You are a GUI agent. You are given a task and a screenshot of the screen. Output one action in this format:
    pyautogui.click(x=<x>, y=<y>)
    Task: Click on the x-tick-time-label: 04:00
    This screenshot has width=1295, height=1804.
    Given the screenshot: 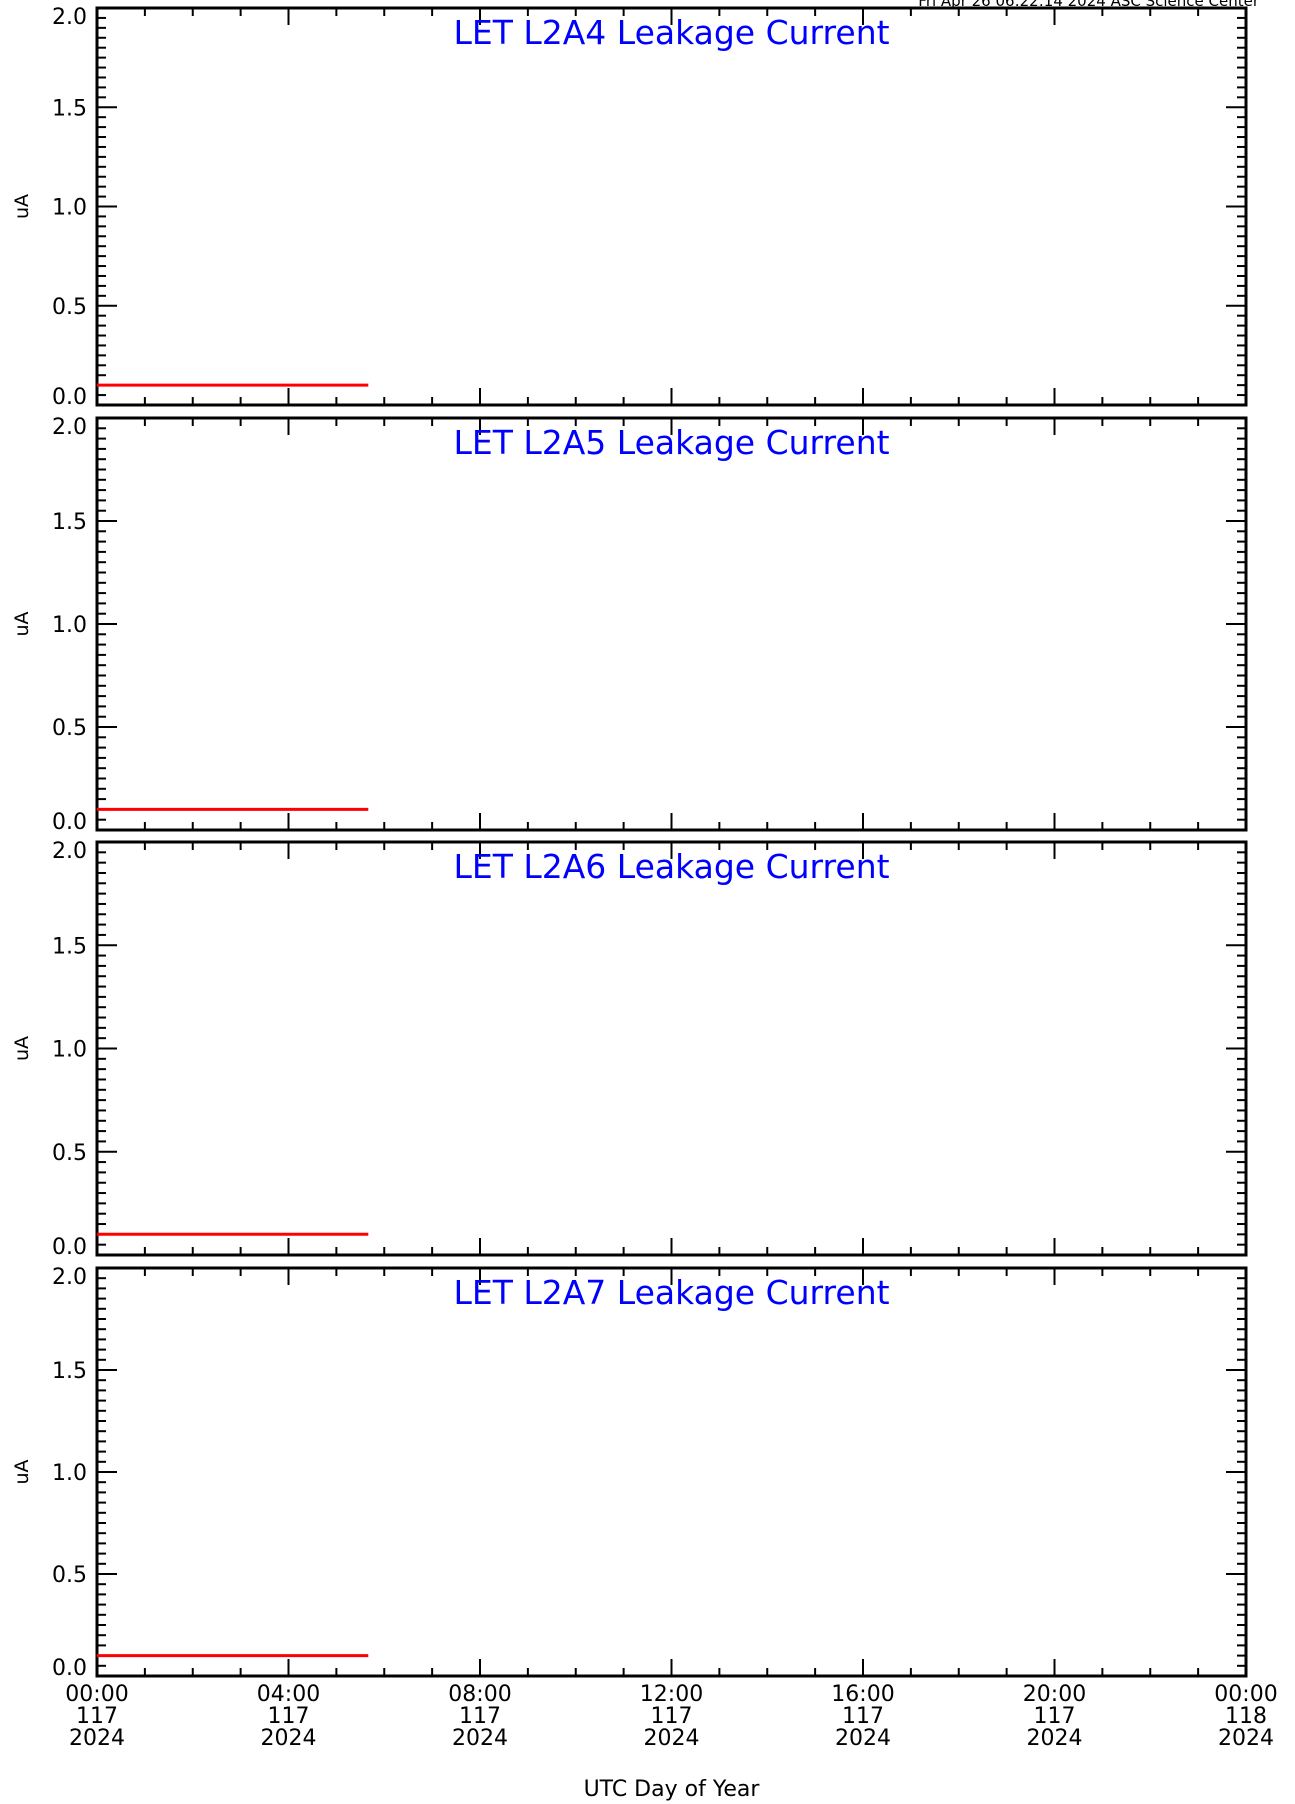 What is the action you would take?
    pyautogui.click(x=288, y=1694)
    